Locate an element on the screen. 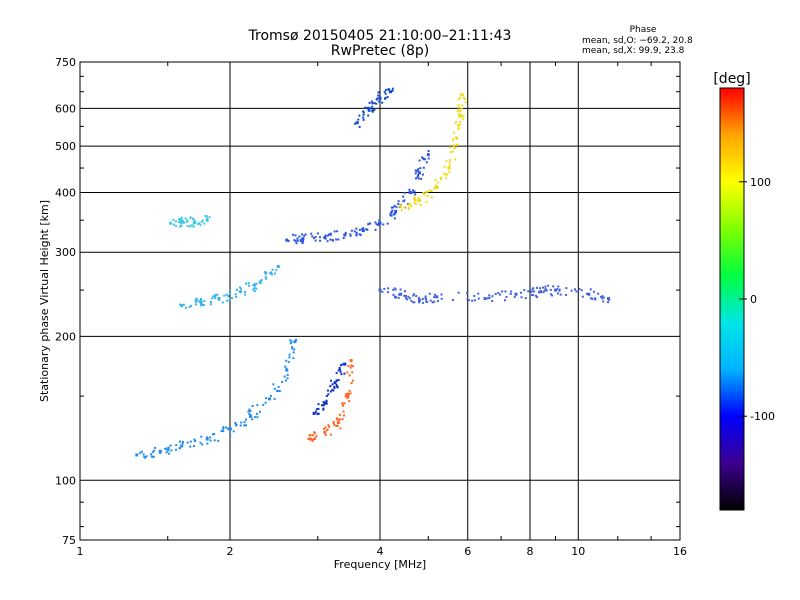  series-trace is located at coordinates (357, 197).